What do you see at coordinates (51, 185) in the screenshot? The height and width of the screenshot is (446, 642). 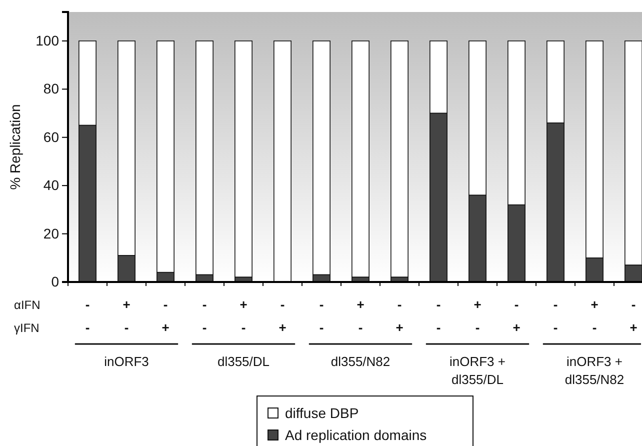 I see `y-tick-label: 40` at bounding box center [51, 185].